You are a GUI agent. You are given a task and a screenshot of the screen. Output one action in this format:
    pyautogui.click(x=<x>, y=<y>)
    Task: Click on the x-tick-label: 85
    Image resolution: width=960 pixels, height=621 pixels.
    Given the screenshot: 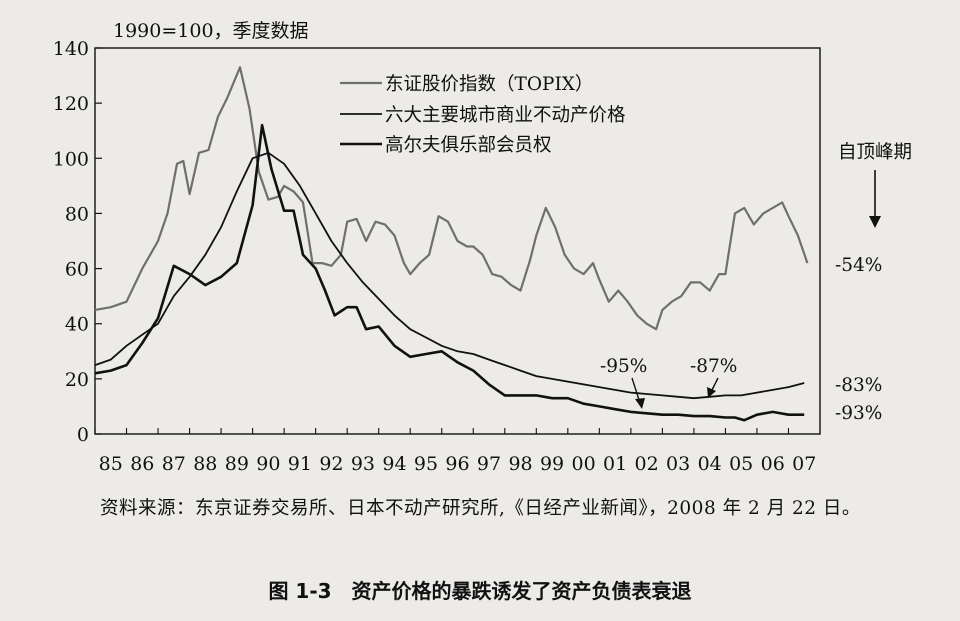 What is the action you would take?
    pyautogui.click(x=111, y=464)
    